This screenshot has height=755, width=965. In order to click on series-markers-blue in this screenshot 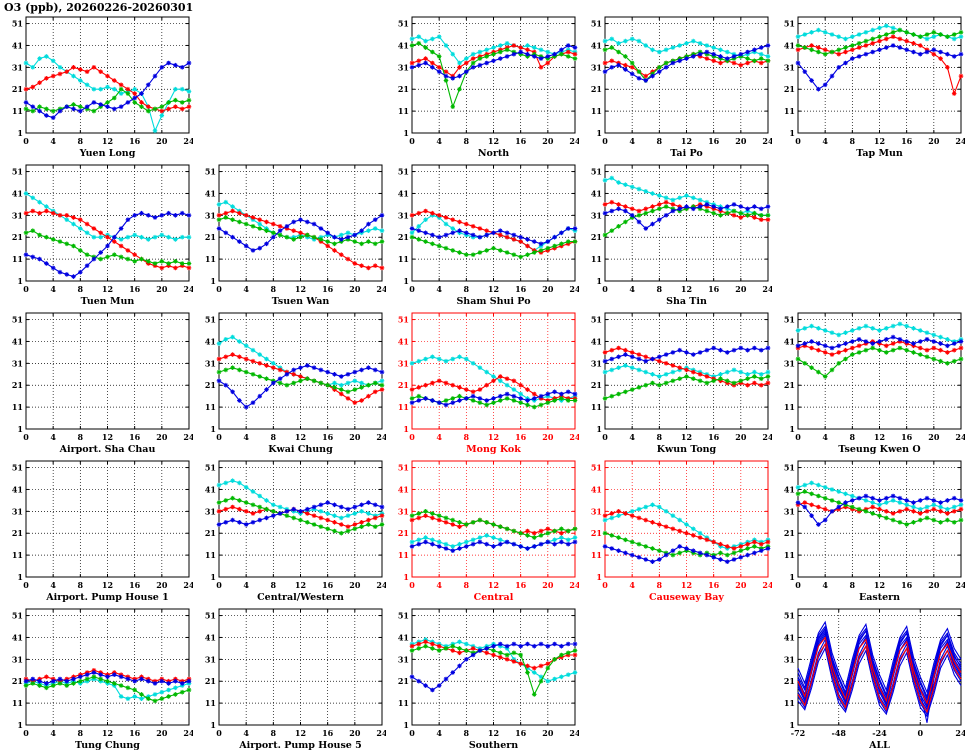, I will do `click(300, 386)`.